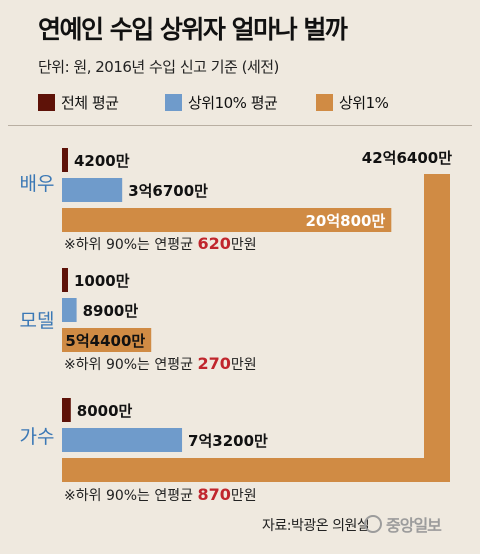 The image size is (480, 554). Describe the element at coordinates (65, 280) in the screenshot. I see `bar-model-overall` at that location.